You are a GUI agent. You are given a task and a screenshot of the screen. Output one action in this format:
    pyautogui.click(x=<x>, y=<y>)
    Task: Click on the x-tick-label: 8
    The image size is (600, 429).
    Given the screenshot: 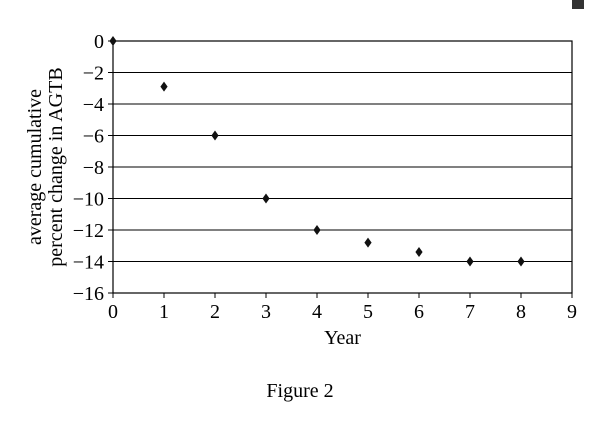 What is the action you would take?
    pyautogui.click(x=521, y=312)
    